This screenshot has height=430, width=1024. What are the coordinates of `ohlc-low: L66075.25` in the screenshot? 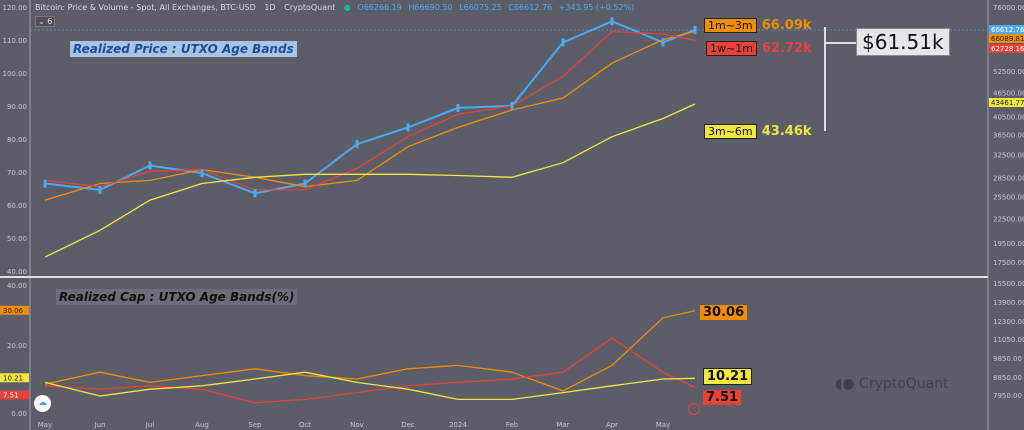 It's located at (480, 7).